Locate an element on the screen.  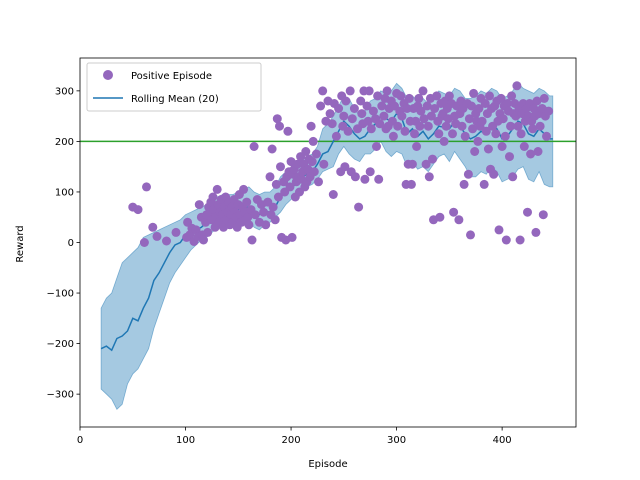
legend: Positive Episode Rolling Mean (20) is located at coordinates (174, 87).